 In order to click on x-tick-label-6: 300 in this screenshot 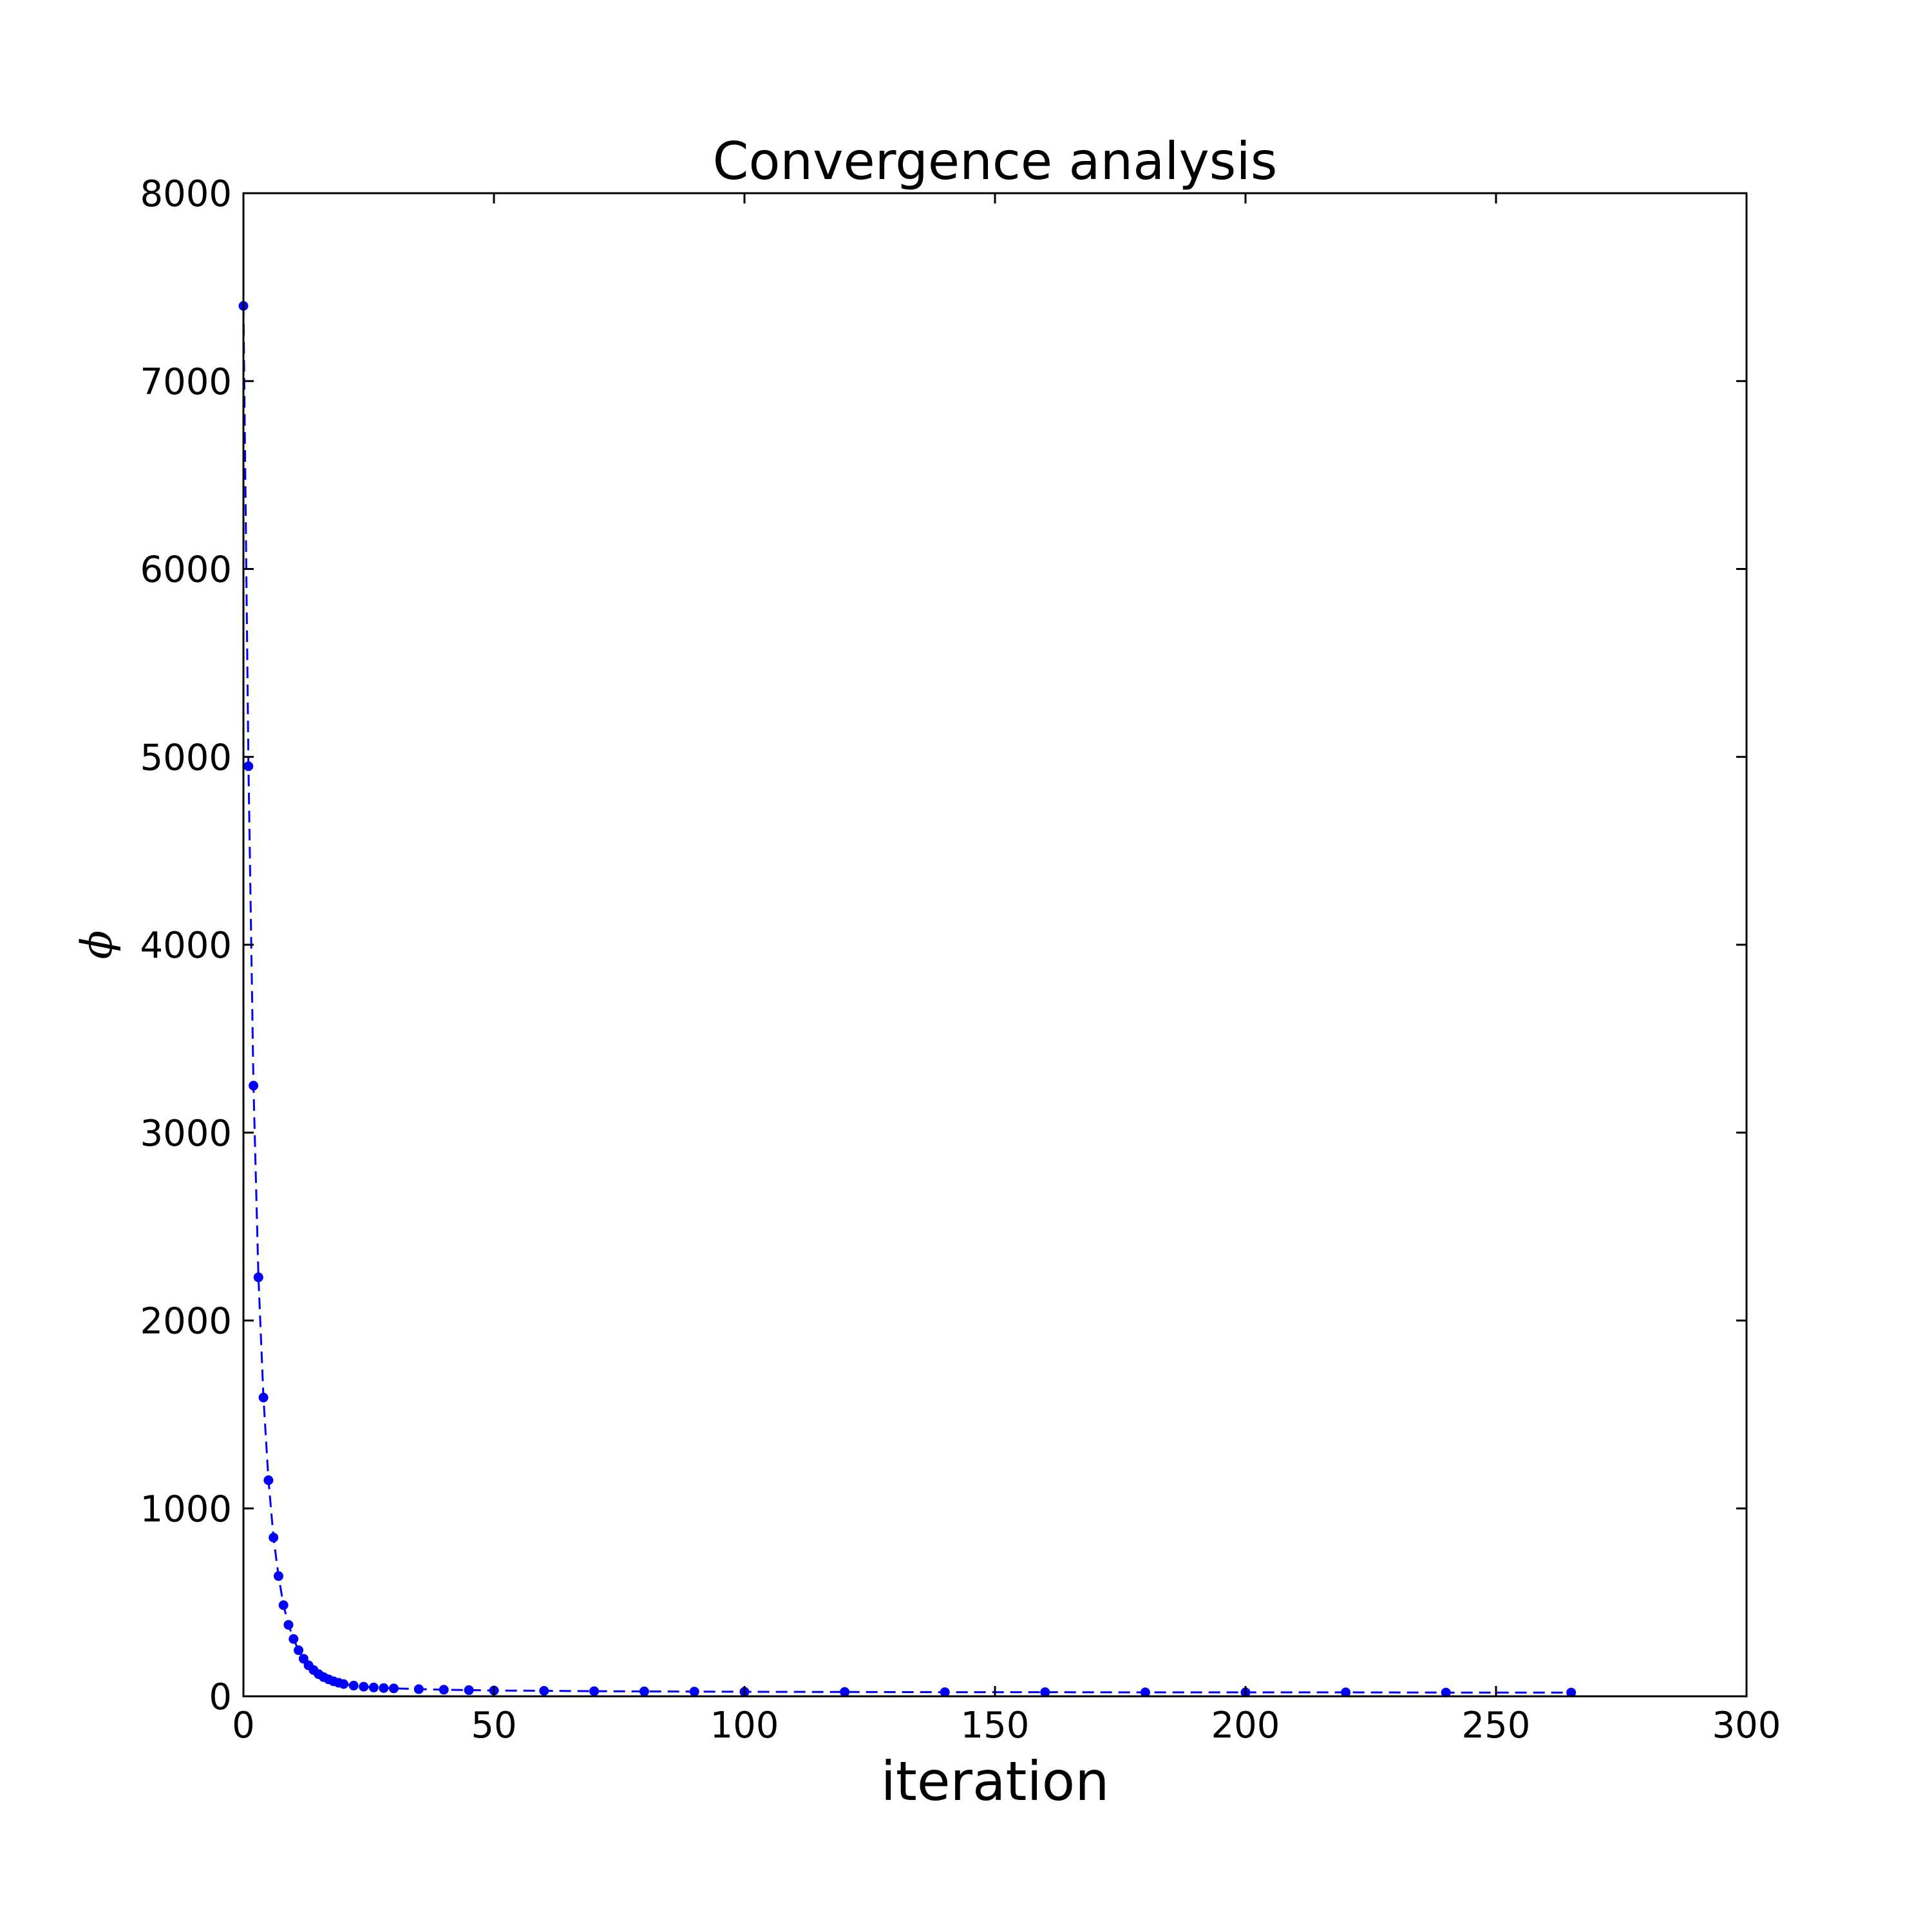, I will do `click(1746, 1726)`.